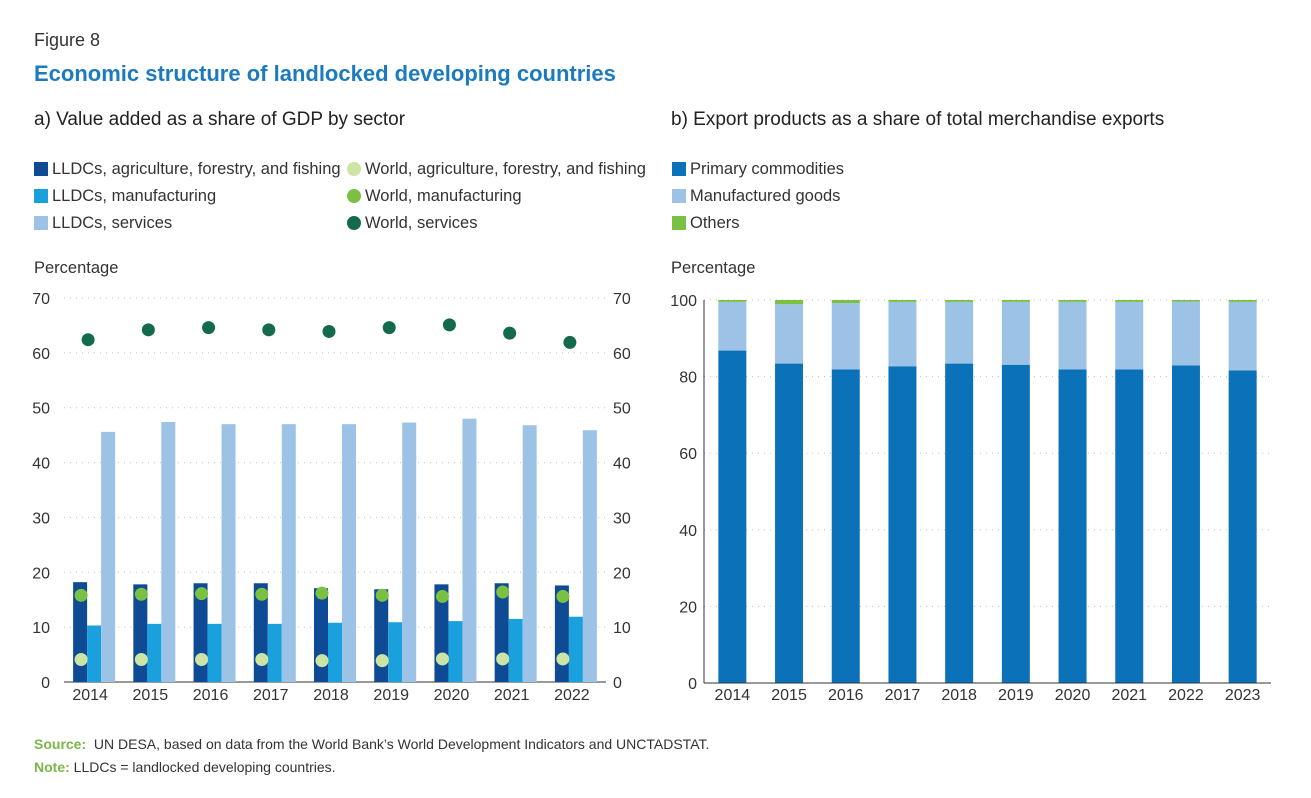 This screenshot has height=798, width=1311. Describe the element at coordinates (211, 695) in the screenshot. I see `x-tick-label: 2016` at that location.